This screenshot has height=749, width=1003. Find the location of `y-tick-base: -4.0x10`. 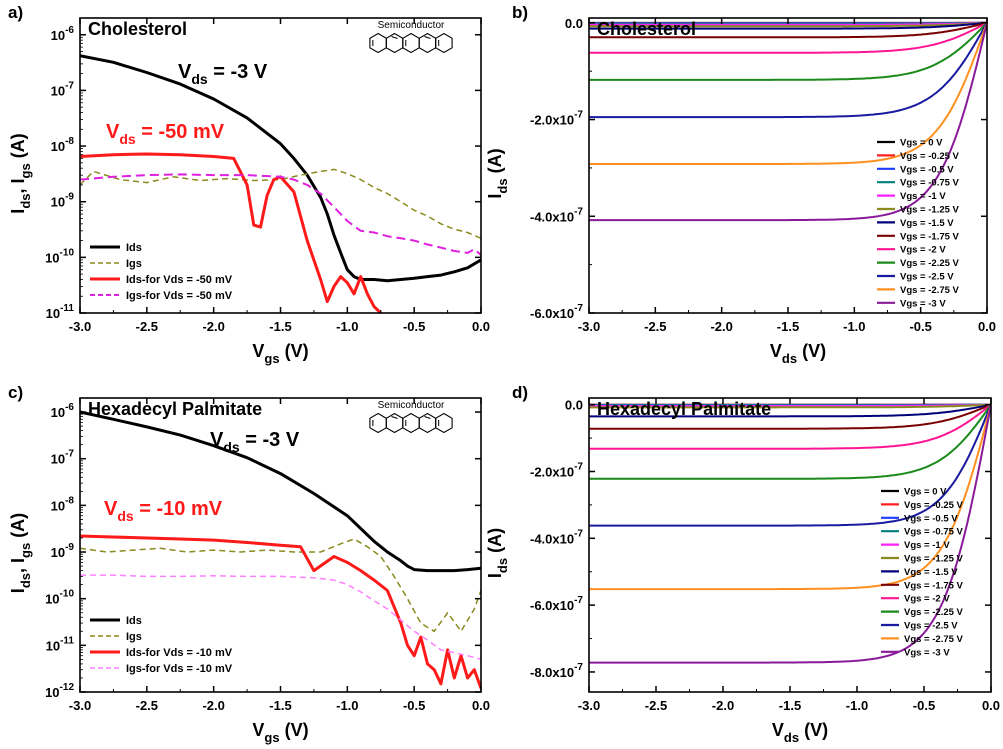

y-tick-base: -4.0x10 is located at coordinates (552, 216).